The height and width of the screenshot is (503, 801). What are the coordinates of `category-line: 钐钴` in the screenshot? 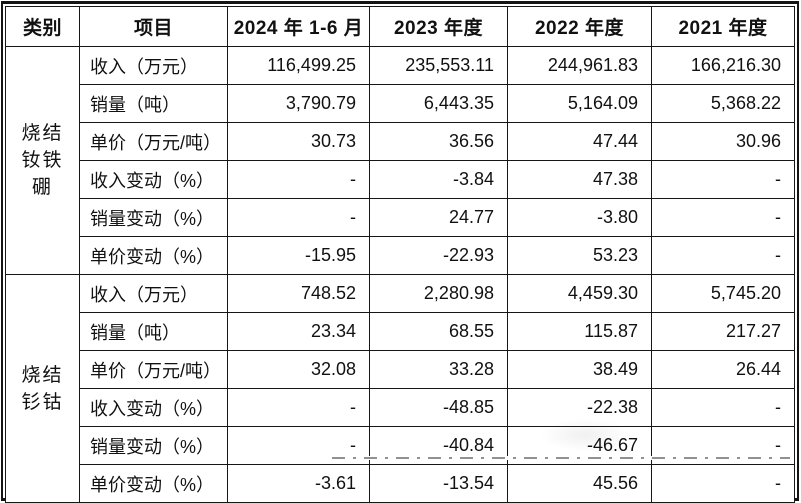 It's located at (42, 402).